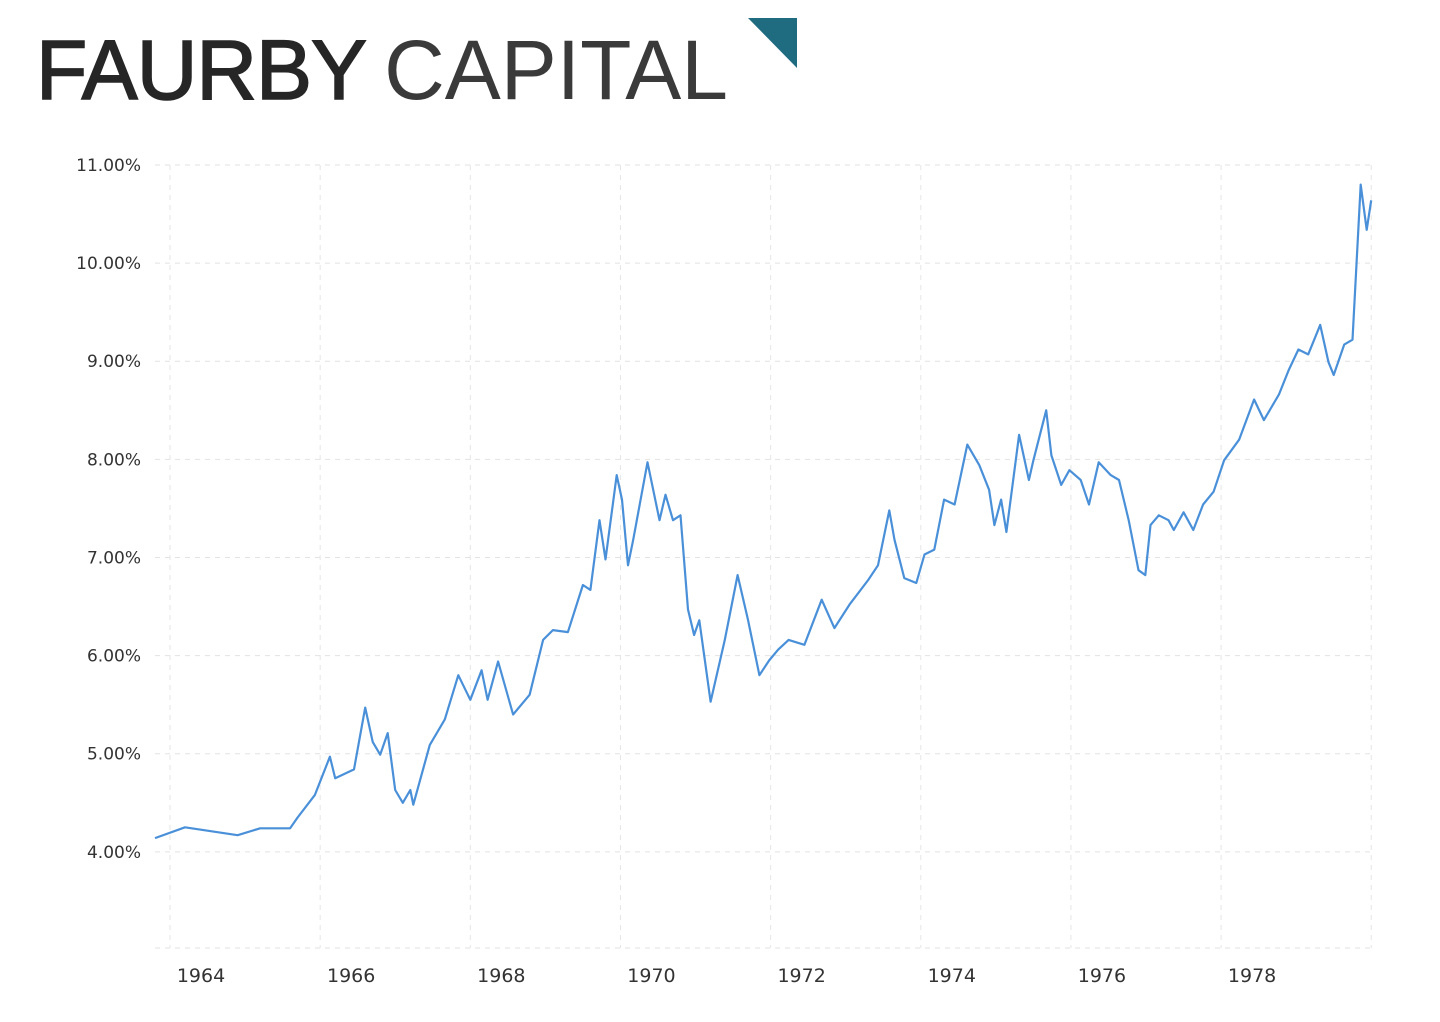 This screenshot has width=1440, height=1022. I want to click on y-tick-label: 6.00%, so click(114, 657).